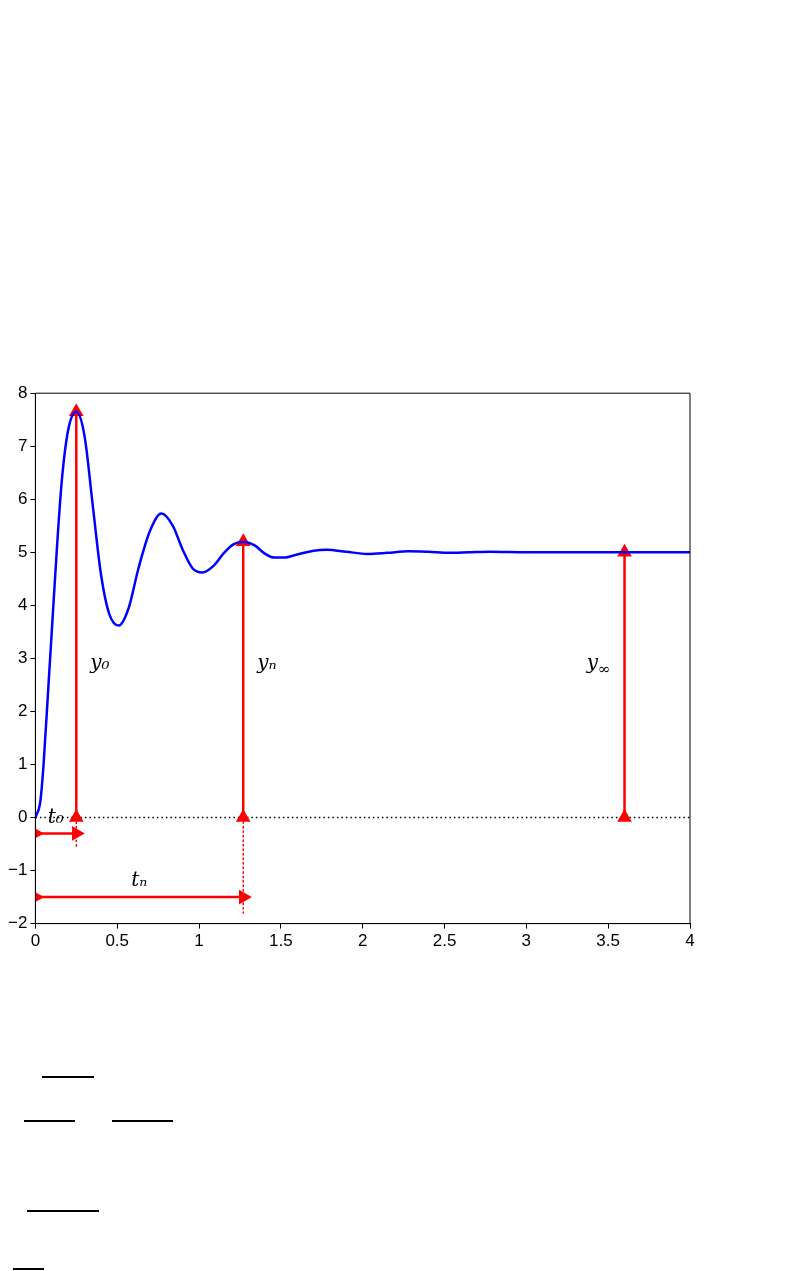  What do you see at coordinates (598, 663) in the screenshot?
I see `annotation: y∞` at bounding box center [598, 663].